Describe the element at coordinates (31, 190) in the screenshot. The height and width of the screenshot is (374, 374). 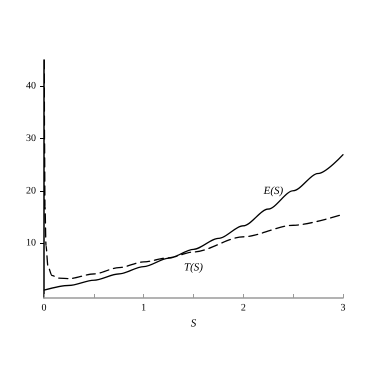
I see `y-tick-label: 20` at that location.